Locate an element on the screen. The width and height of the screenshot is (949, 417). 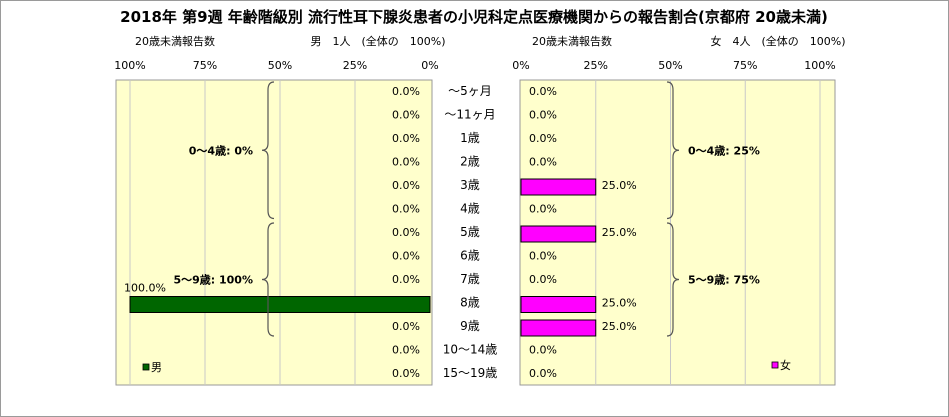
category-label: 〜11ヶ月 is located at coordinates (469, 115).